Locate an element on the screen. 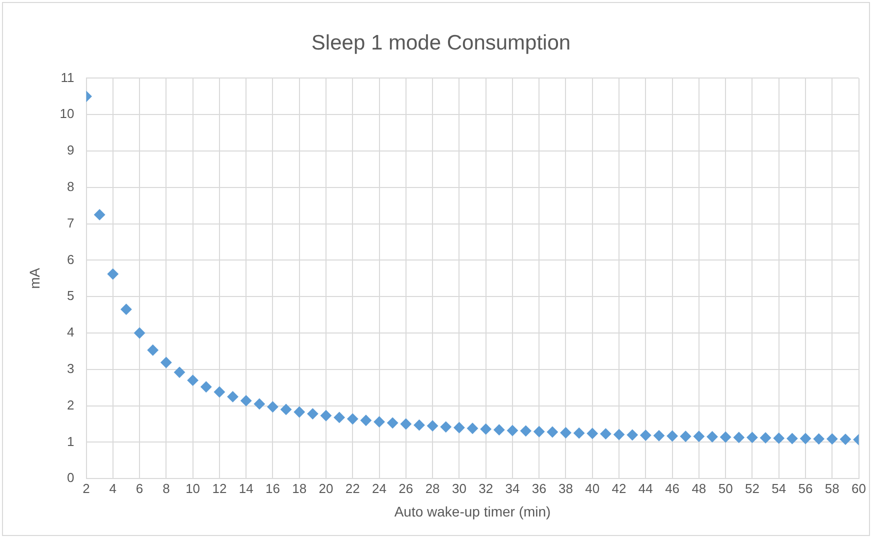  x-tick-label: 24 is located at coordinates (379, 488).